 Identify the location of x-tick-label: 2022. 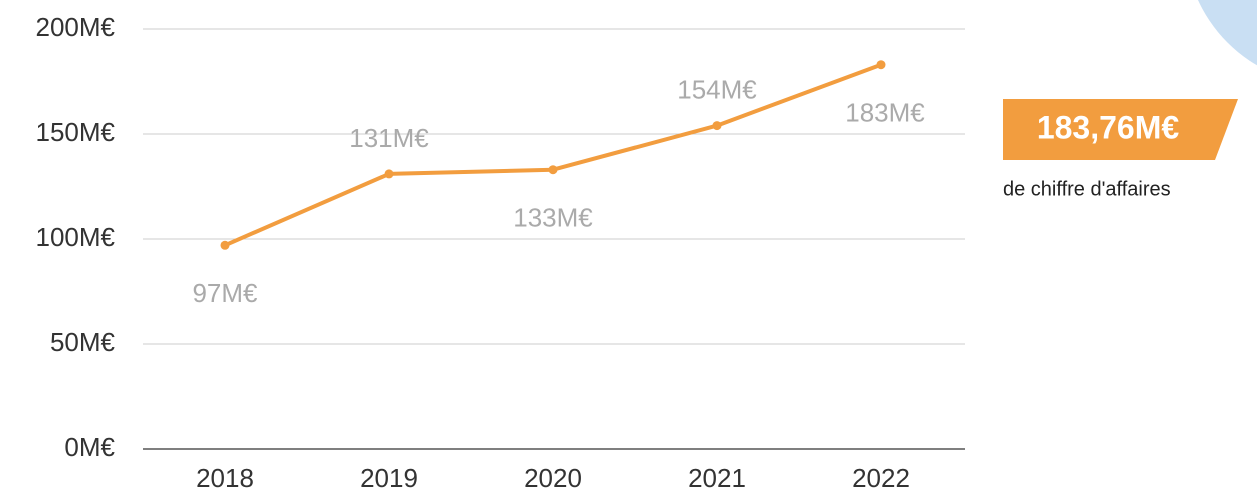
(881, 478).